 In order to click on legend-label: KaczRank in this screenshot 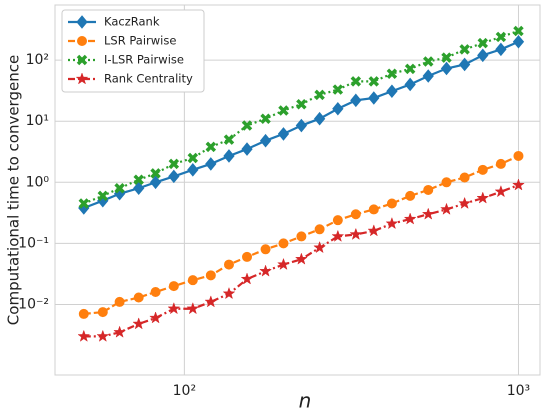, I will do `click(132, 22)`.